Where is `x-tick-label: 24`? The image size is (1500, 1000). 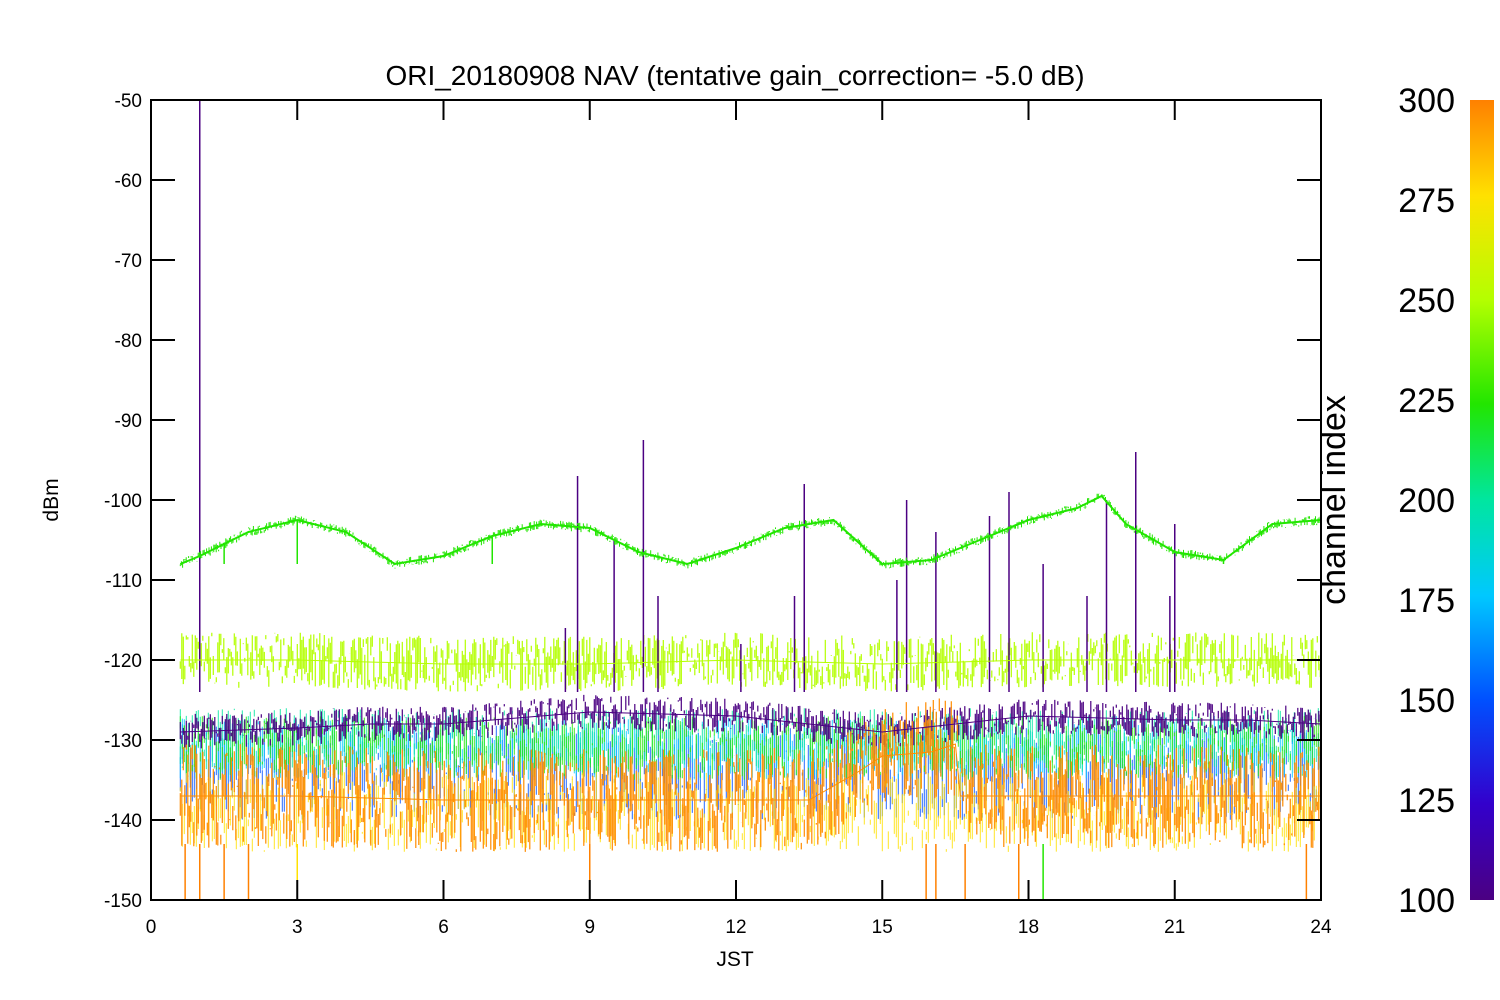 x-tick-label: 24 is located at coordinates (1321, 927).